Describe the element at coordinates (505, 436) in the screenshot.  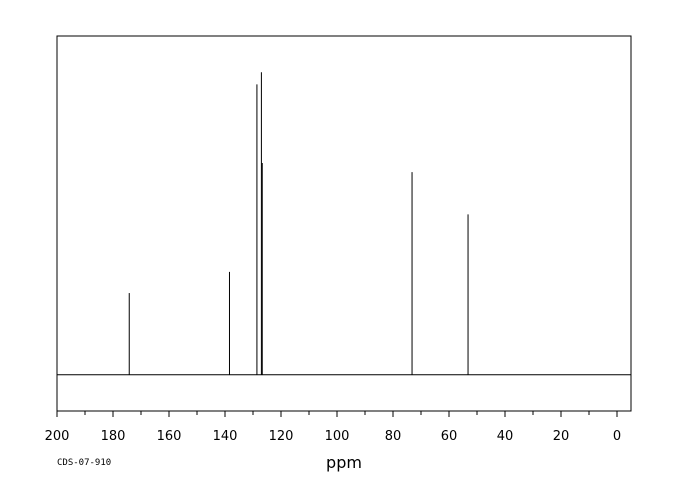
I see `x-tick-label: 40` at that location.